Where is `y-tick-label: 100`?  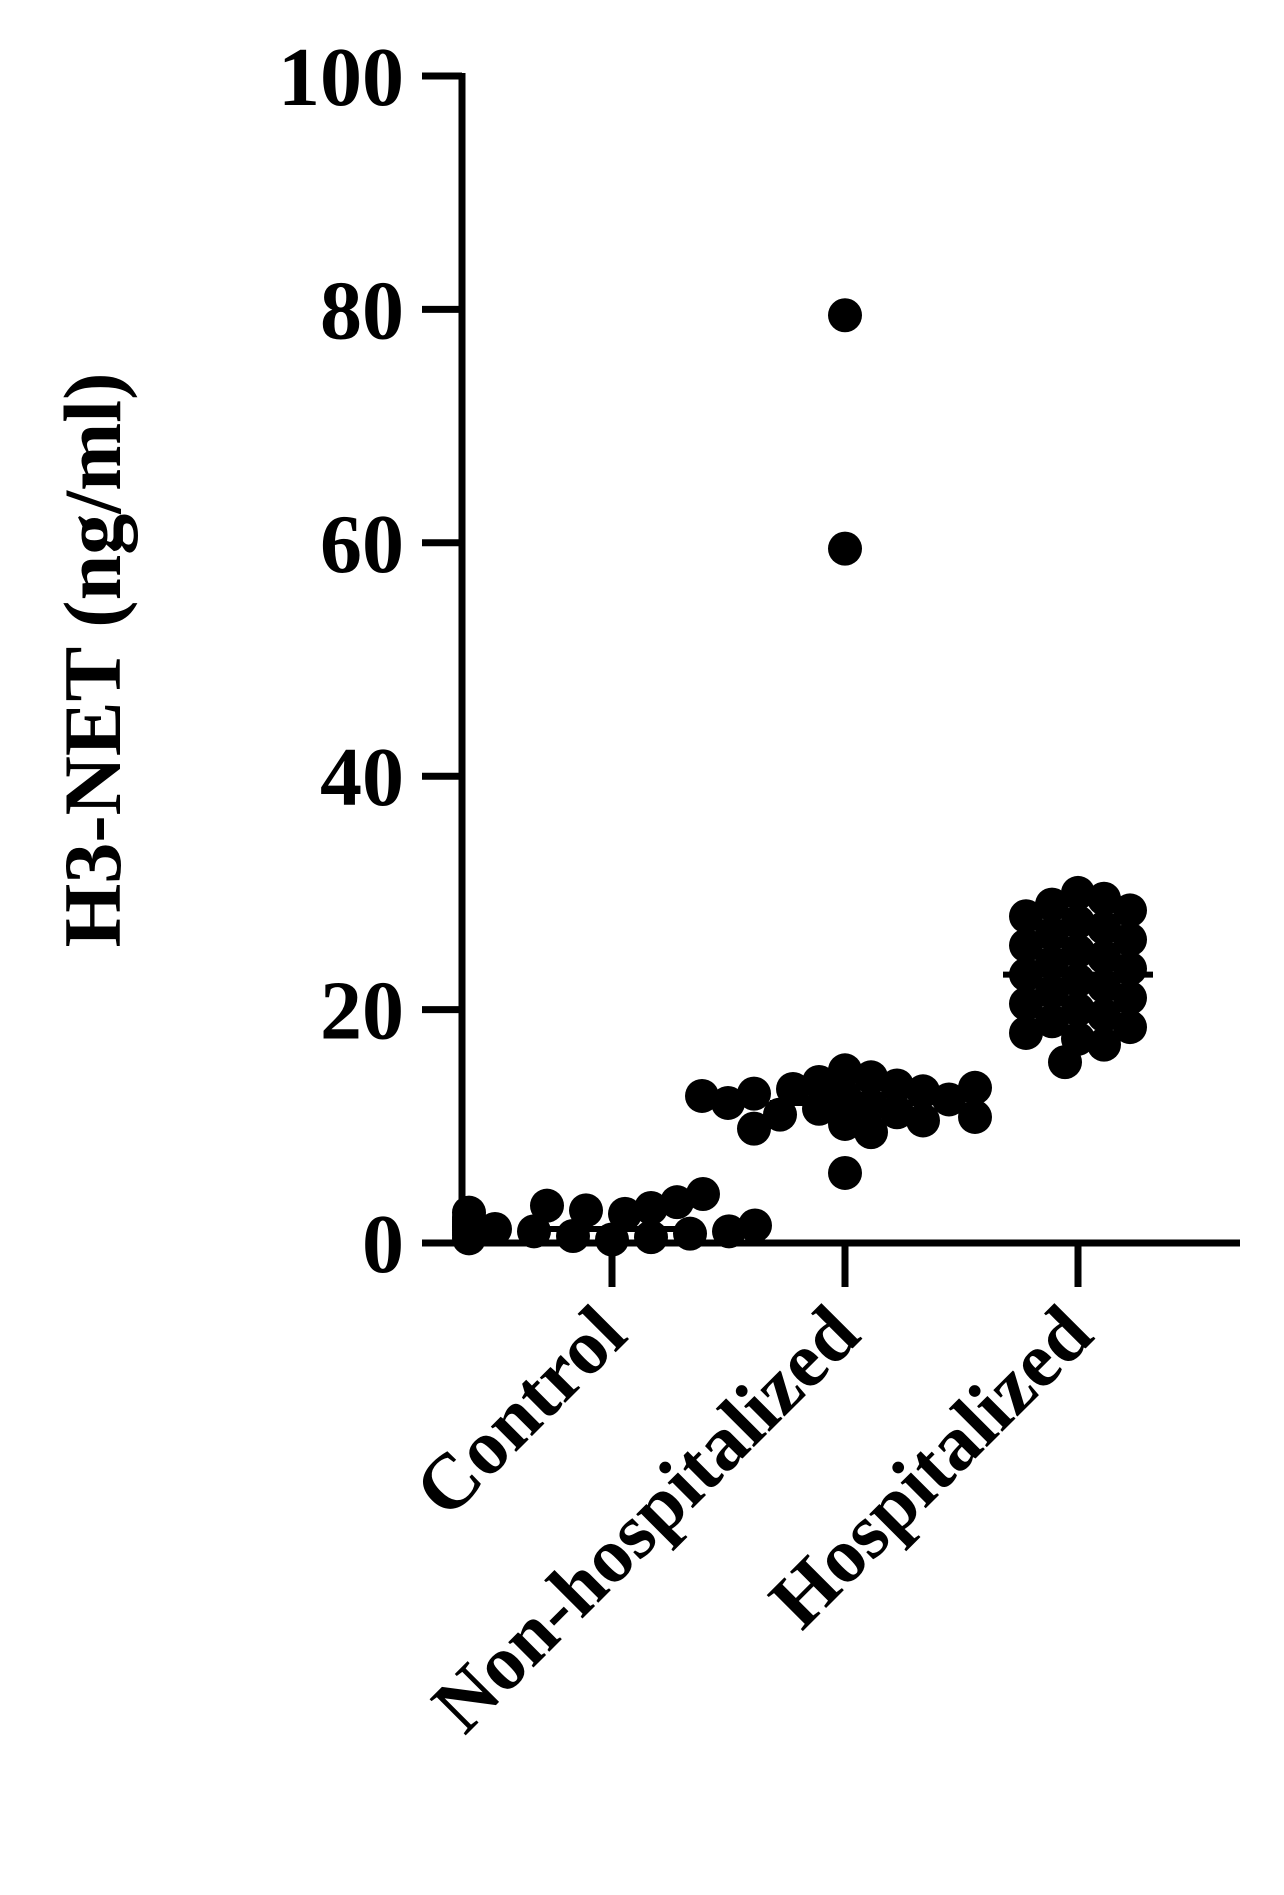
y-tick-label: 100 is located at coordinates (341, 77).